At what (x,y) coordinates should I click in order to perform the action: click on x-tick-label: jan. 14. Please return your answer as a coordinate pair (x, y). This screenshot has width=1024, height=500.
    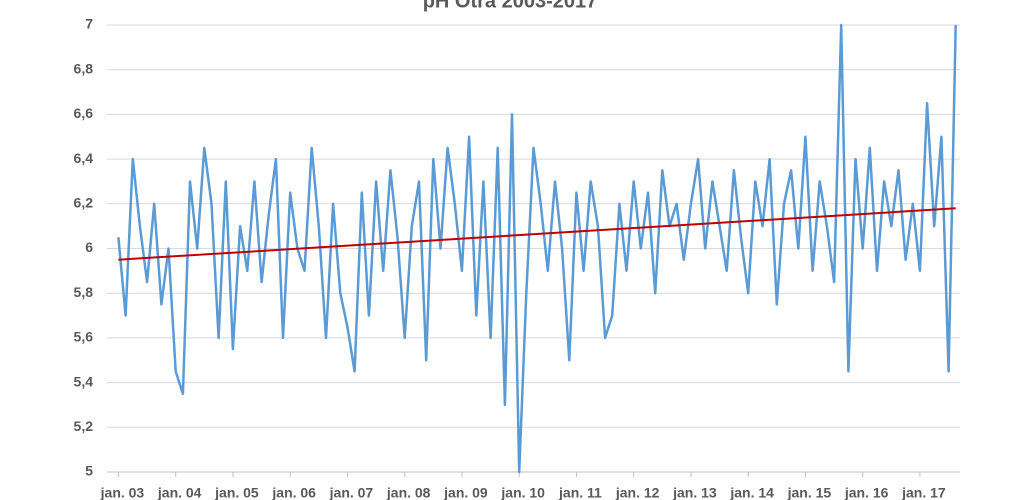
    Looking at the image, I should click on (751, 492).